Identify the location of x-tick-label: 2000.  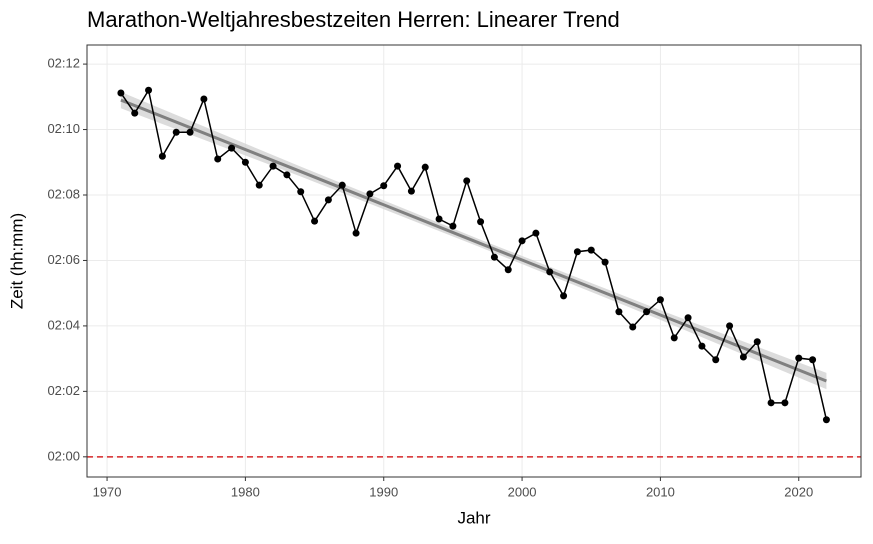
(522, 491).